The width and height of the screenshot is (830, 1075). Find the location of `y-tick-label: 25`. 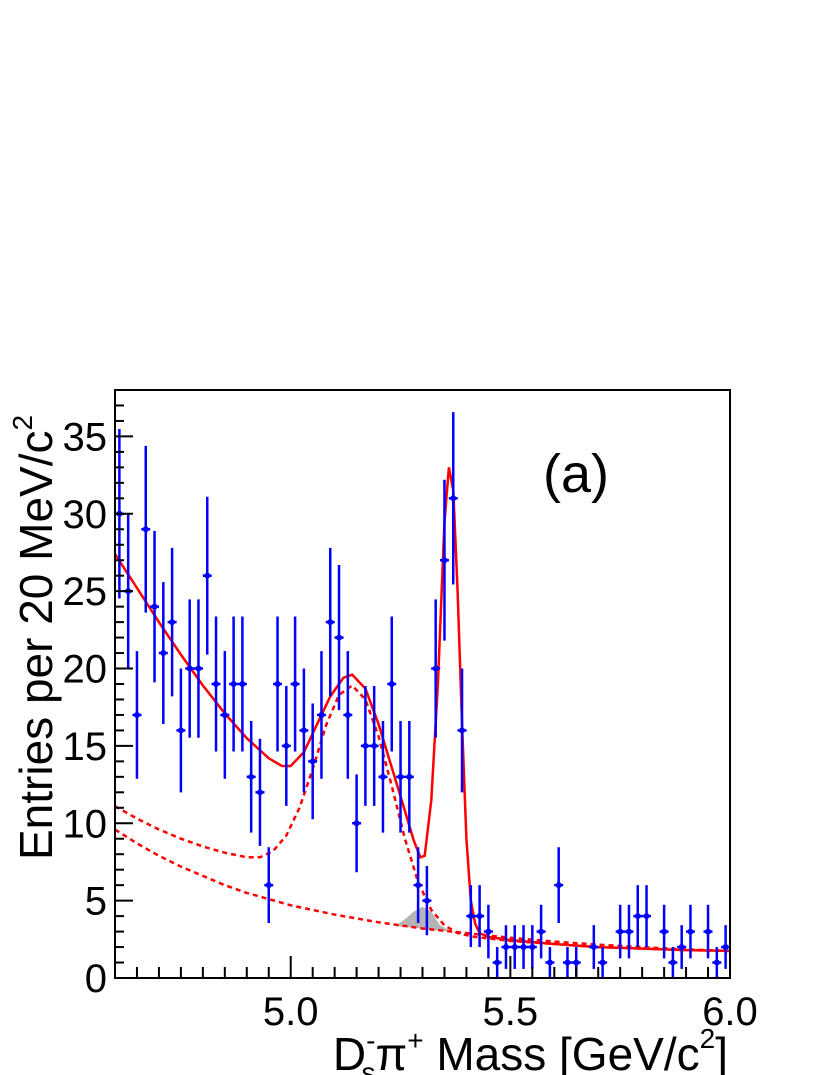

y-tick-label: 25 is located at coordinates (85, 592).